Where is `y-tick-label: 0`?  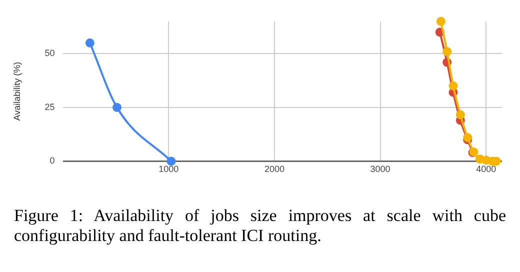
y-tick-label: 0 is located at coordinates (52, 161).